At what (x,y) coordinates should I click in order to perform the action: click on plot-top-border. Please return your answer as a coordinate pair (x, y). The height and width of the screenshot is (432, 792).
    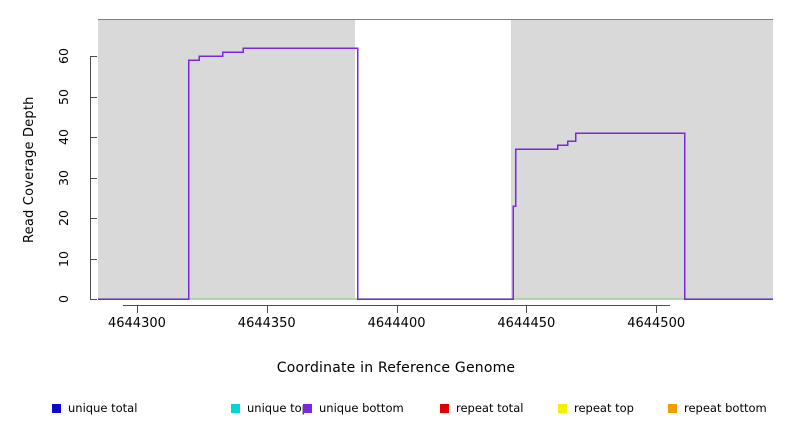
    Looking at the image, I should click on (435, 19).